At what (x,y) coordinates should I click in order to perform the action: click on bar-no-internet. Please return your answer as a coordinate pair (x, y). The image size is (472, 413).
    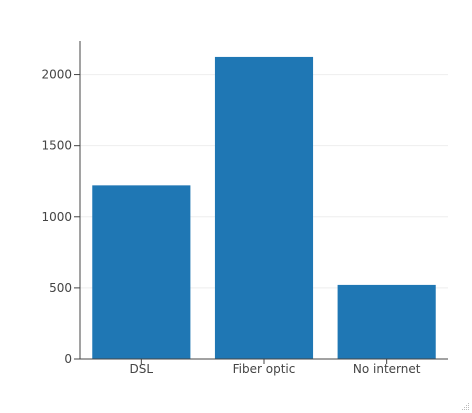
    Looking at the image, I should click on (386, 321).